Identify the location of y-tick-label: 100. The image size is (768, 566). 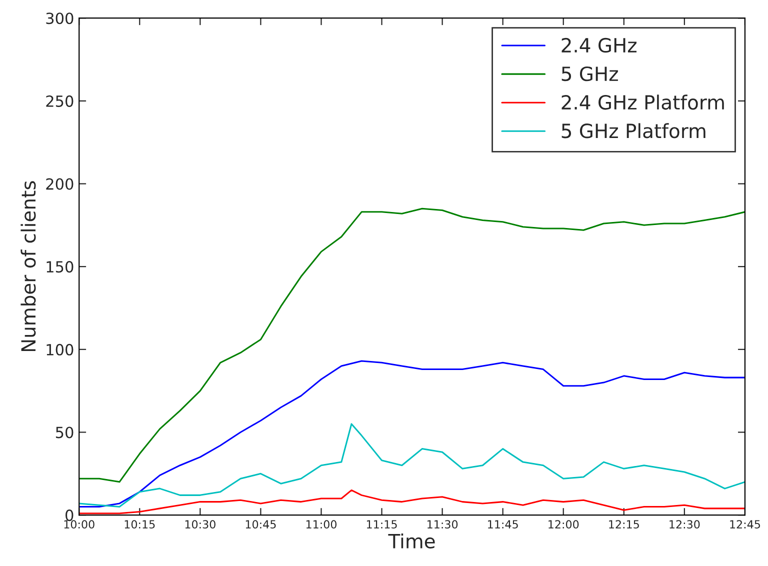
(60, 350).